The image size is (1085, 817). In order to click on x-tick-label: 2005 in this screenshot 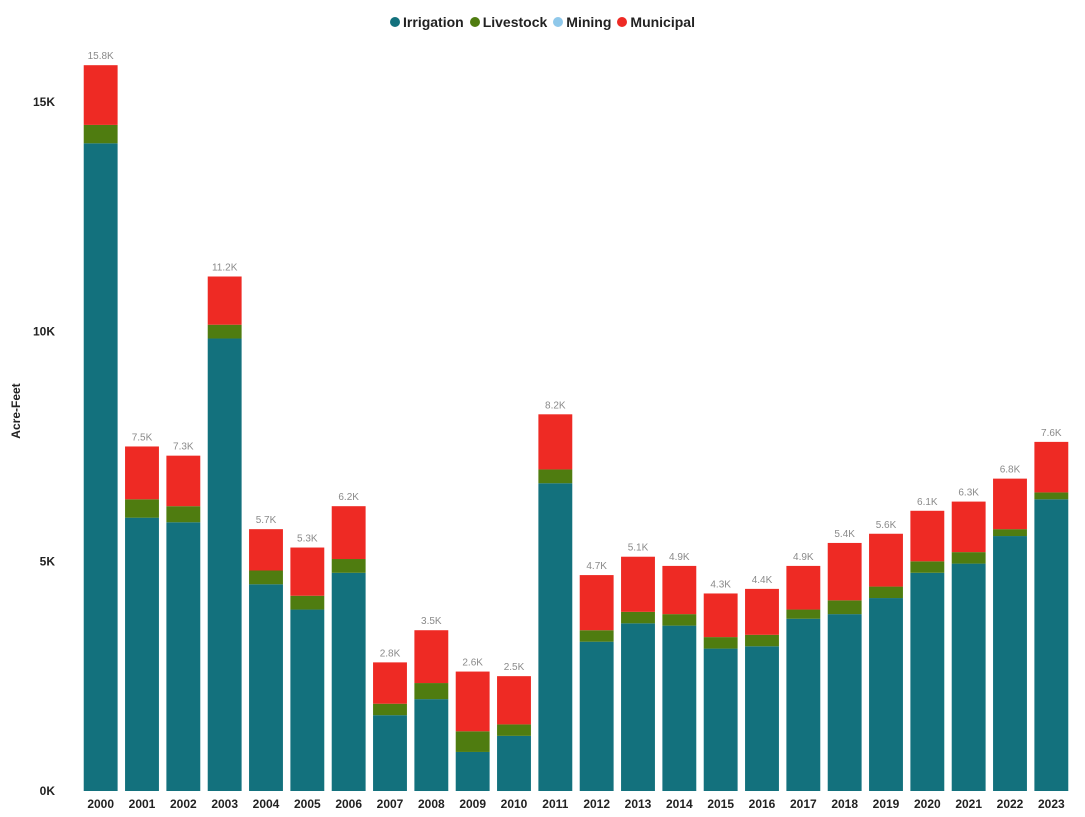, I will do `click(307, 804)`.